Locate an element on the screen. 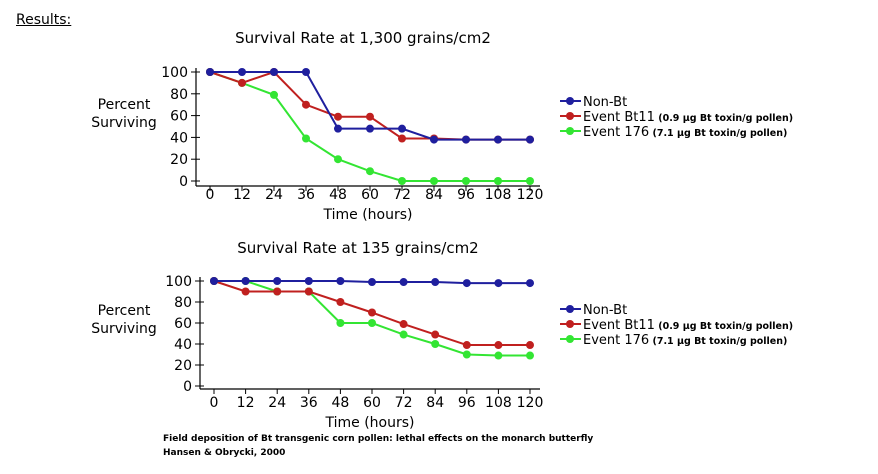 The width and height of the screenshot is (878, 474). x-tick-label: 96 is located at coordinates (466, 195).